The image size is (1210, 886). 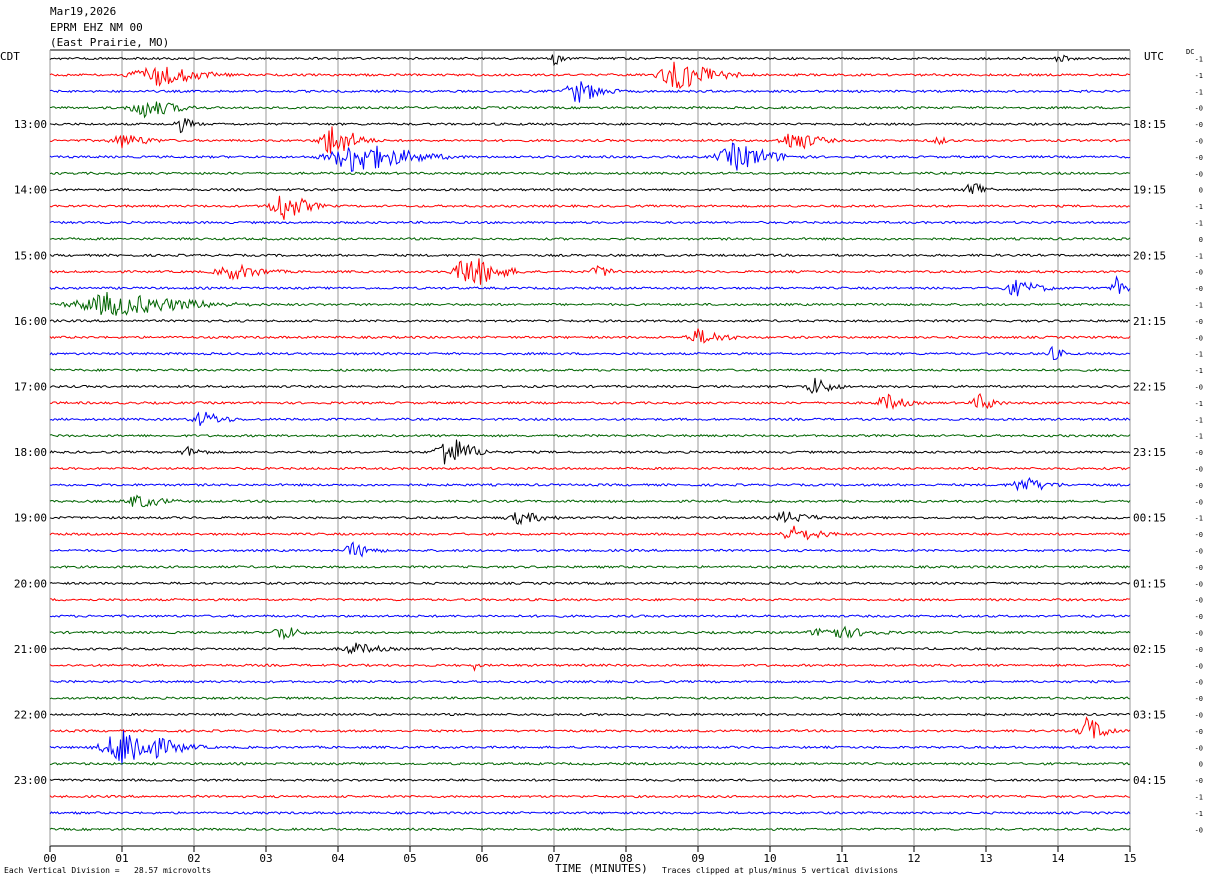 What do you see at coordinates (625, 858) in the screenshot?
I see `x-tick-label: 08` at bounding box center [625, 858].